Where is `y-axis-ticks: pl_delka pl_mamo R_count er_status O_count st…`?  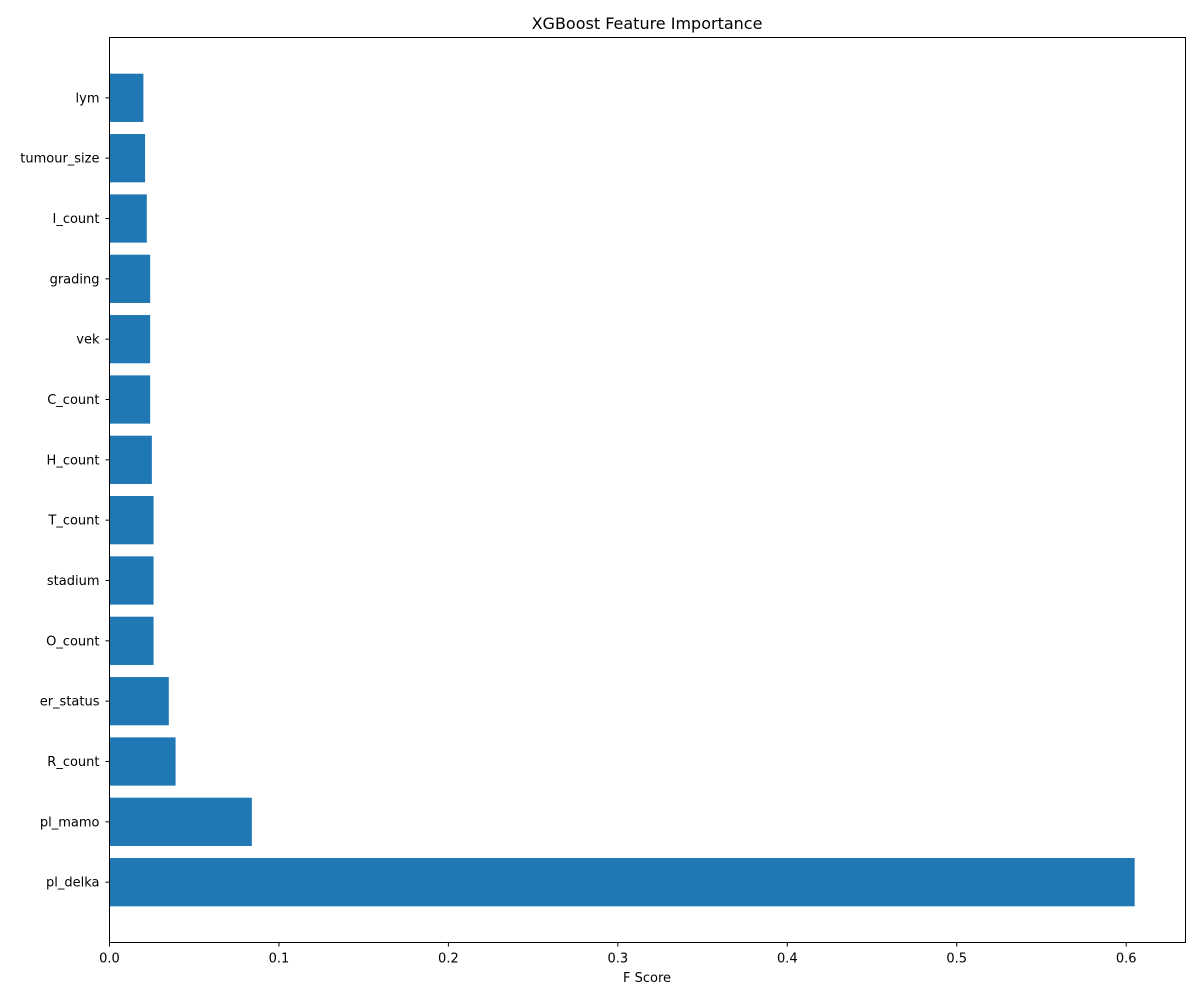
y-axis-ticks: pl_delka pl_mamo R_count er_status O_count st… is located at coordinates (65, 491).